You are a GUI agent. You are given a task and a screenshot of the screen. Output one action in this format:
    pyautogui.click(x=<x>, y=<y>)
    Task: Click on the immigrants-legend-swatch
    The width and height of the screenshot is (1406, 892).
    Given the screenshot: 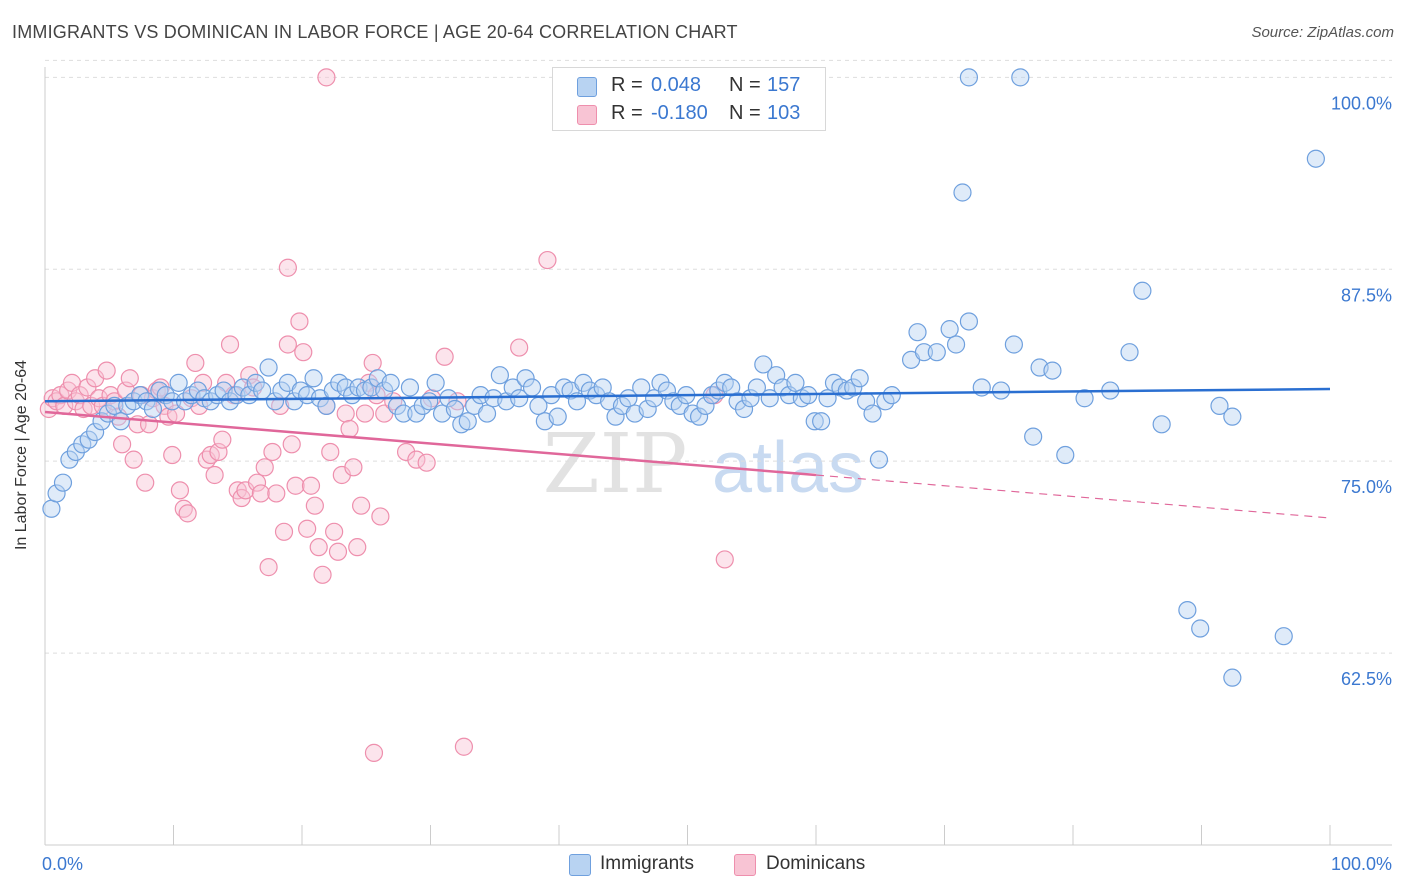 What is the action you would take?
    pyautogui.click(x=580, y=865)
    